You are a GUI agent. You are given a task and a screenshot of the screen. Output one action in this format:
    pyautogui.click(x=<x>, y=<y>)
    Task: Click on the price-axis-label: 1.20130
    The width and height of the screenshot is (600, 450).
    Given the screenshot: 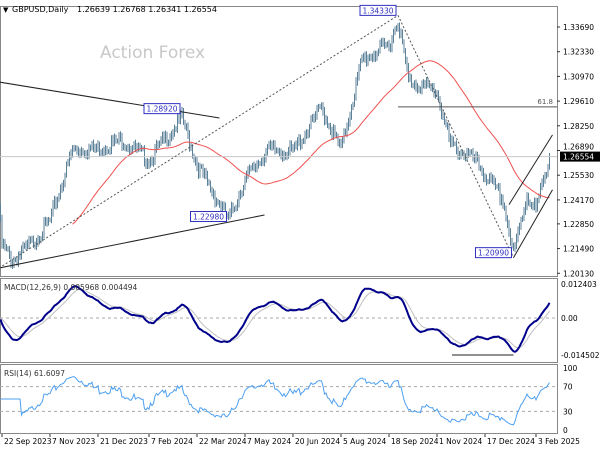 What is the action you would take?
    pyautogui.click(x=578, y=273)
    